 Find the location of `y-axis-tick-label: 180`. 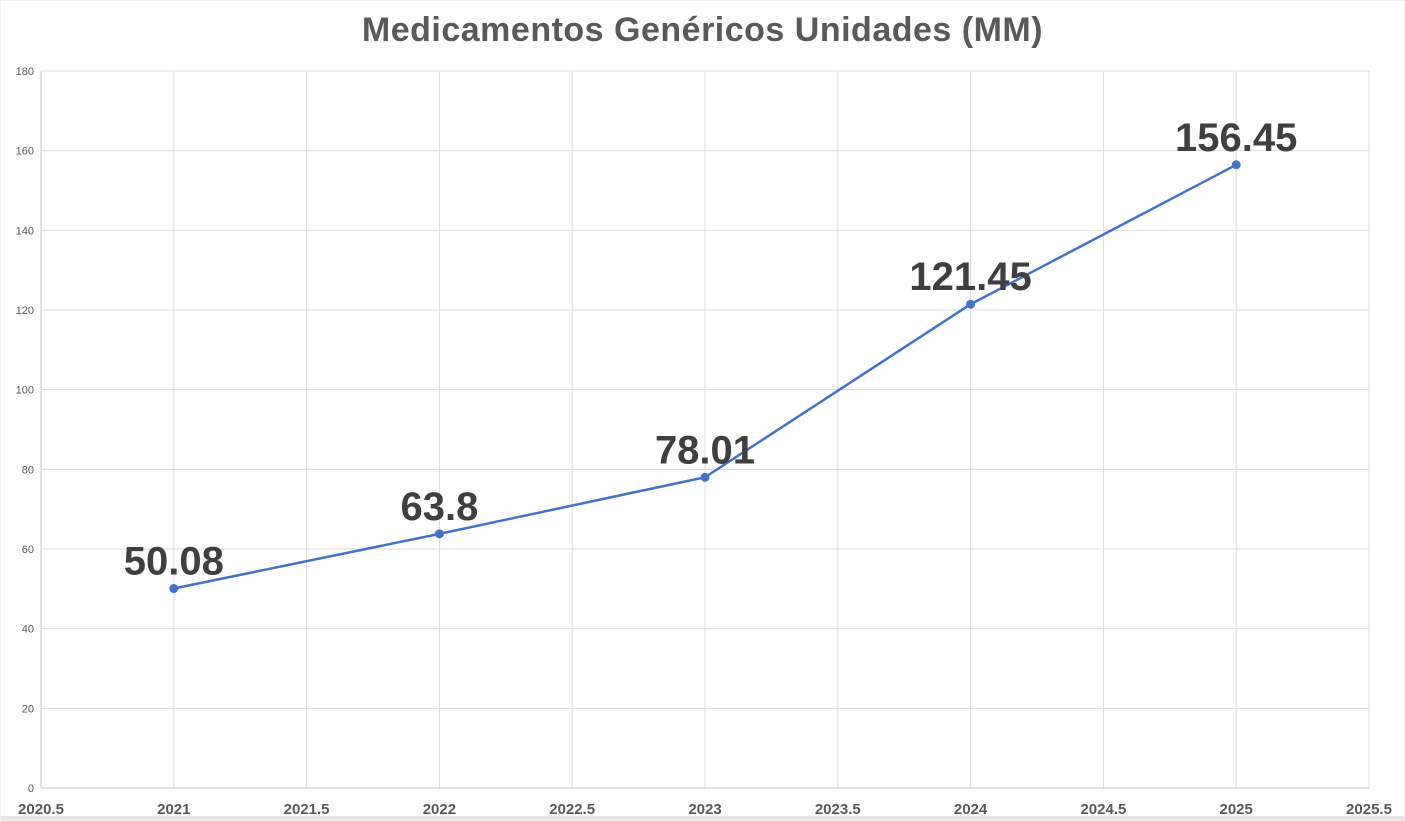

y-axis-tick-label: 180 is located at coordinates (25, 72).